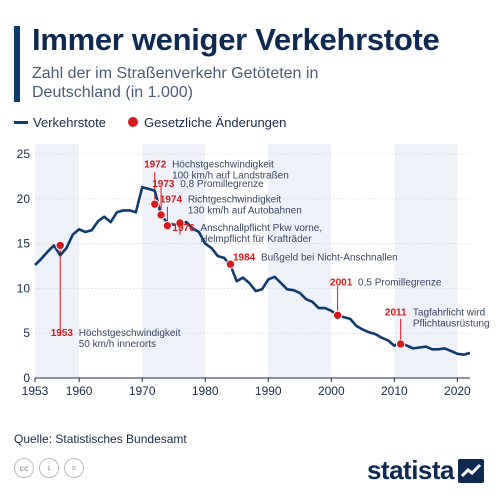  I want to click on chart-legend: Verkehrstote Gesetzliche Änderungen, so click(150, 122).